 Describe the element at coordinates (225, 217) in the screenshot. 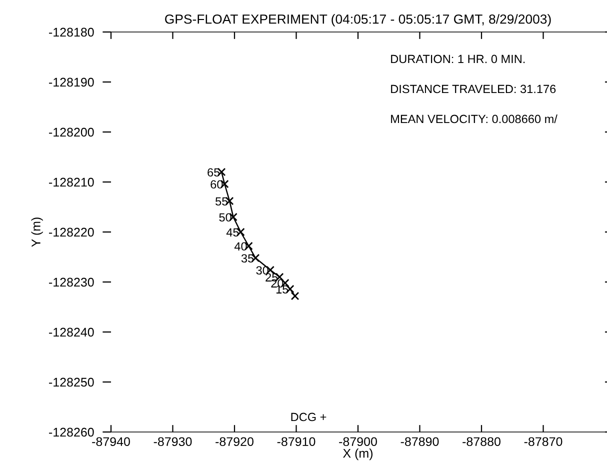

I see `annotation: 50` at that location.